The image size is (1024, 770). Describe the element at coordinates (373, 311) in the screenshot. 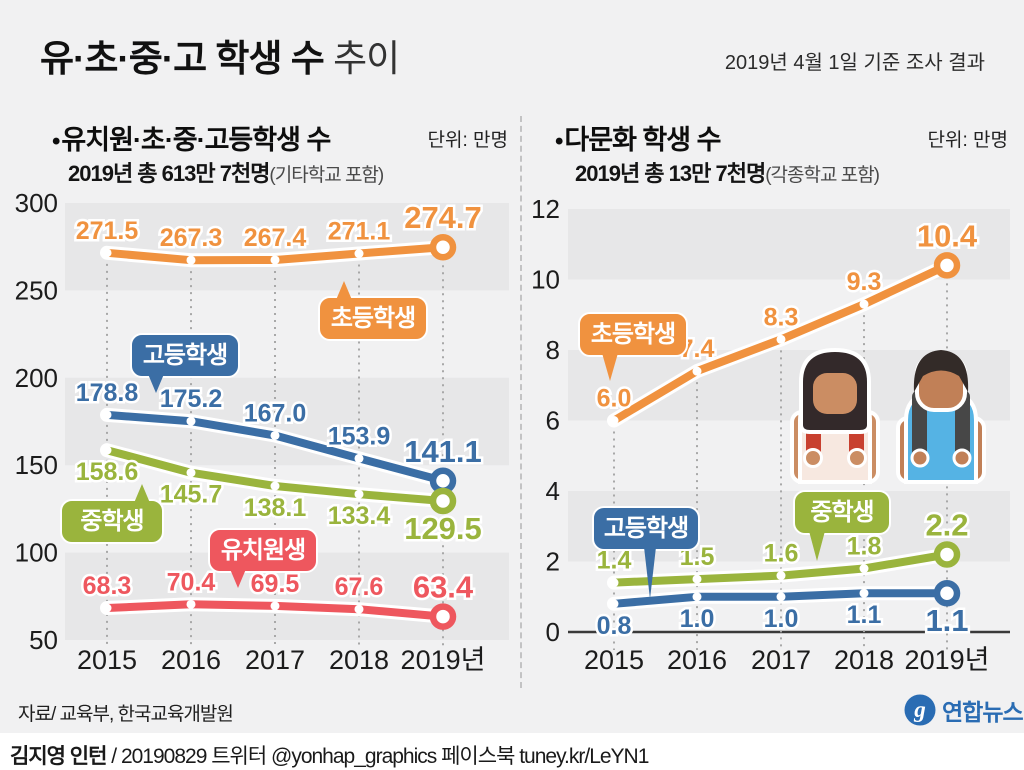

I see `series-label-elementary: 초등학생` at that location.